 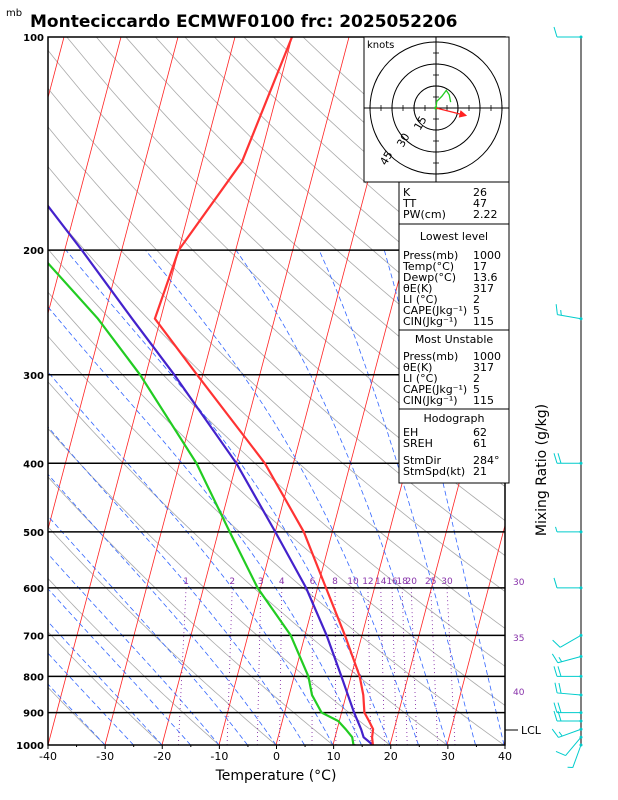 I want to click on temperature-tick-label: 20, so click(x=391, y=756).